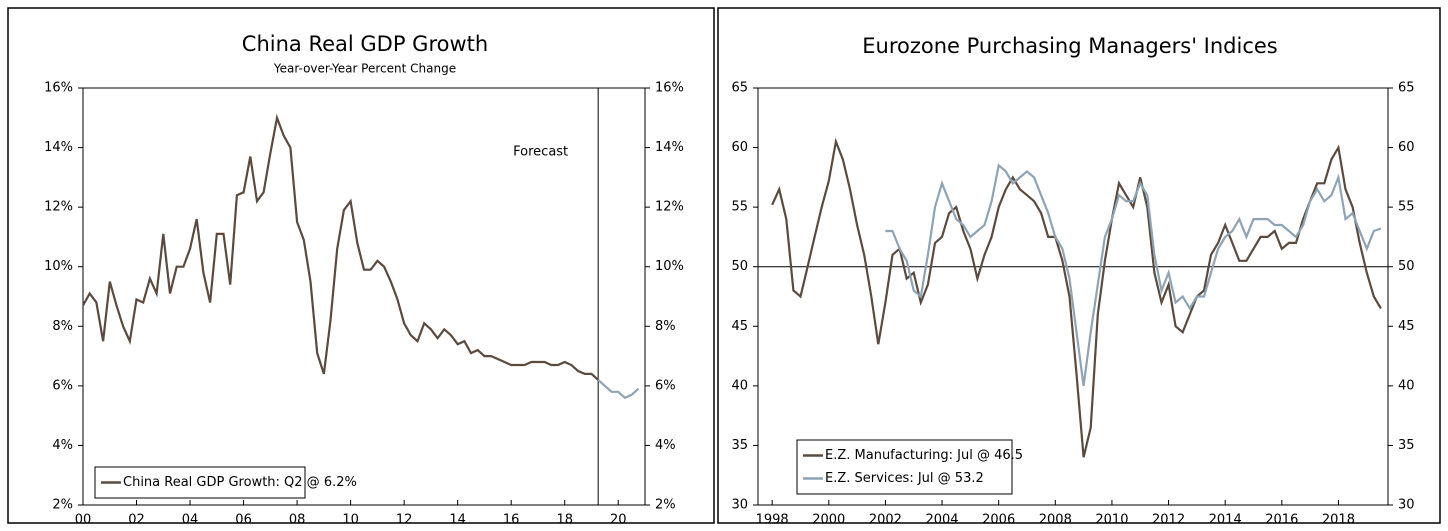 This screenshot has width=1448, height=531. Describe the element at coordinates (739, 147) in the screenshot. I see `y-tick-label: 60` at that location.